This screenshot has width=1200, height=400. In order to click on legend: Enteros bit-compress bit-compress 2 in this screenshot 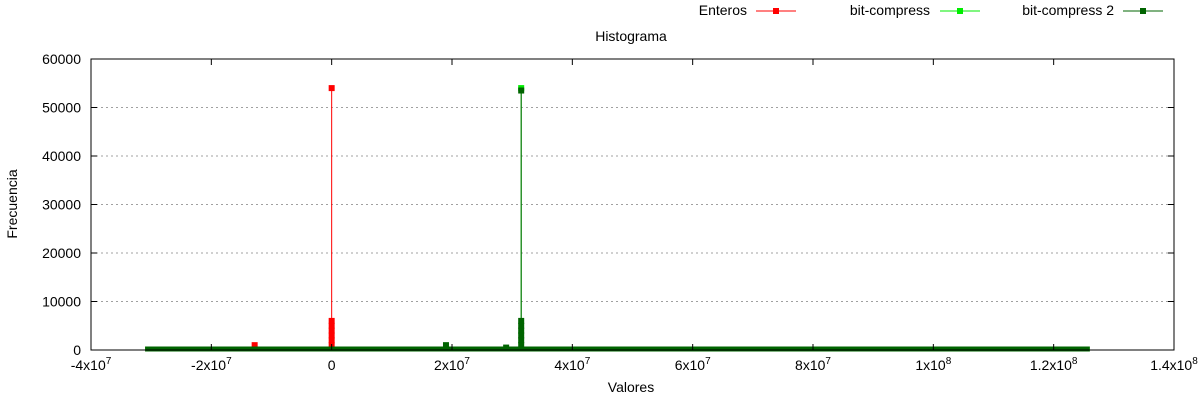, I will do `click(931, 10)`.